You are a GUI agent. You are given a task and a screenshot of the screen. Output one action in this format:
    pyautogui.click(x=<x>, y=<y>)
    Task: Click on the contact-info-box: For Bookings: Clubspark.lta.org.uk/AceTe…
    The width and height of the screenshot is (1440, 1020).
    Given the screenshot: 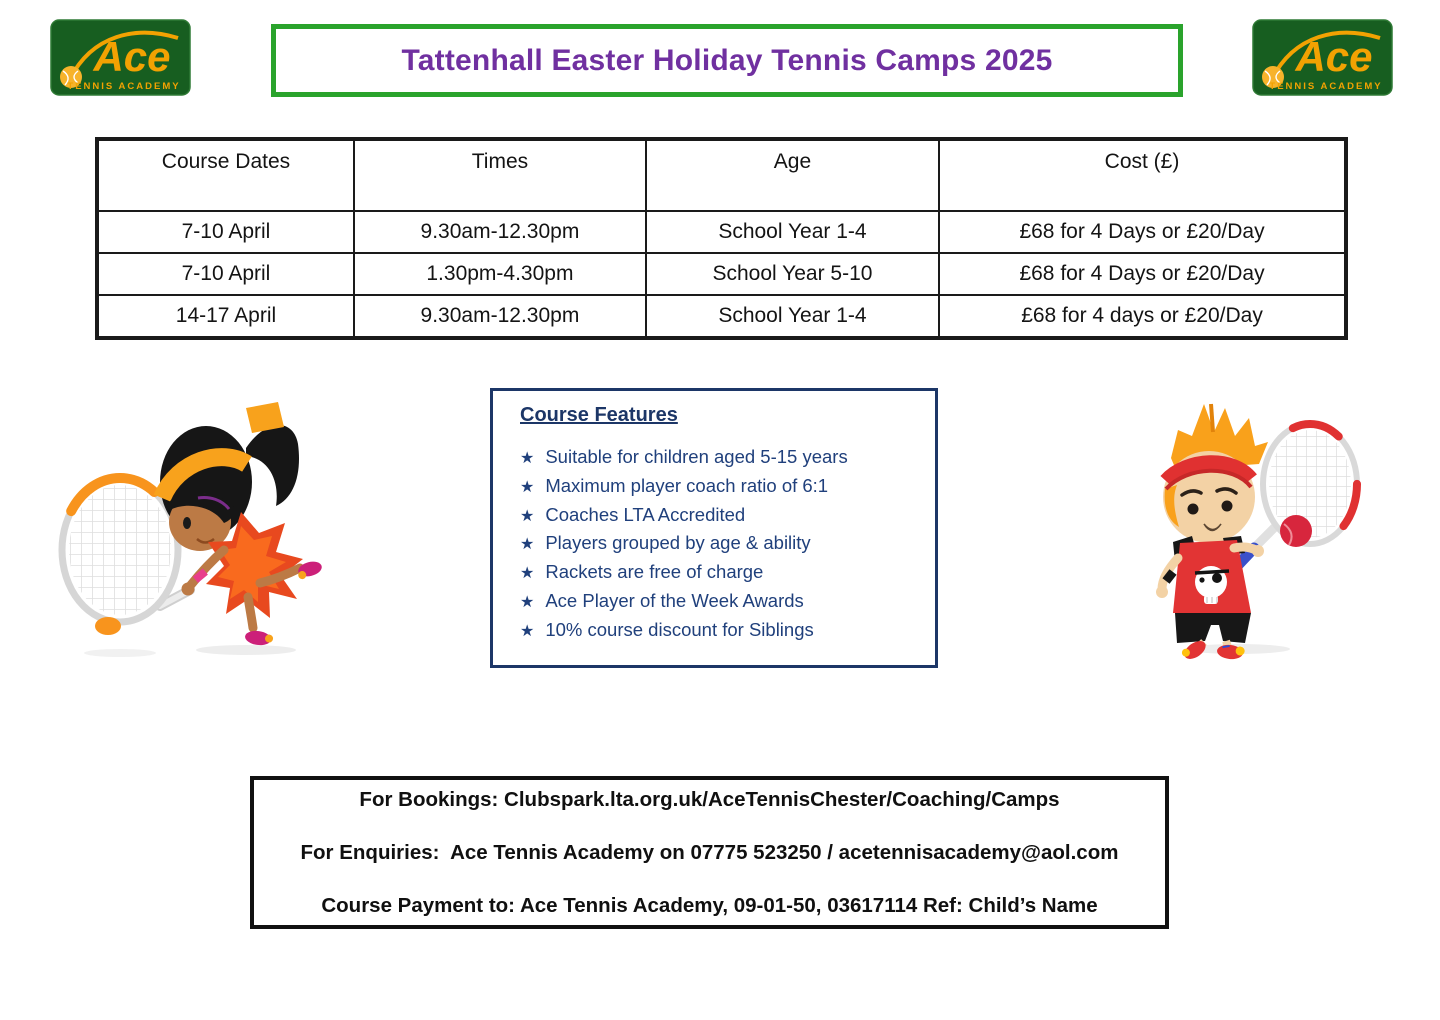 What is the action you would take?
    pyautogui.click(x=709, y=852)
    